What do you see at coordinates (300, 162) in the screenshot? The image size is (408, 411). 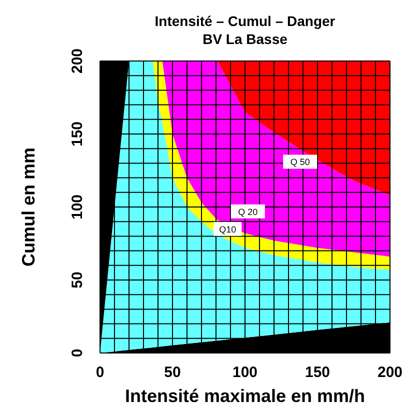 I see `annotation: Q 50` at bounding box center [300, 162].